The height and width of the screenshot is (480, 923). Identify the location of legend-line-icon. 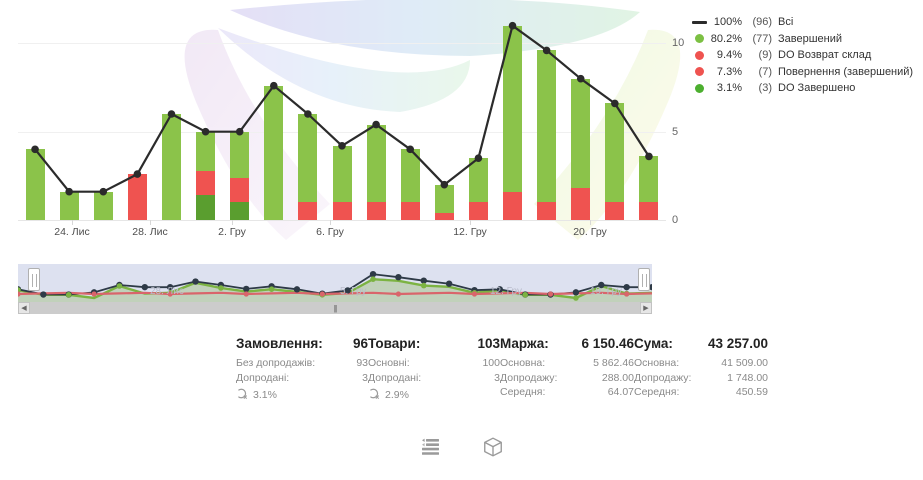
(699, 22).